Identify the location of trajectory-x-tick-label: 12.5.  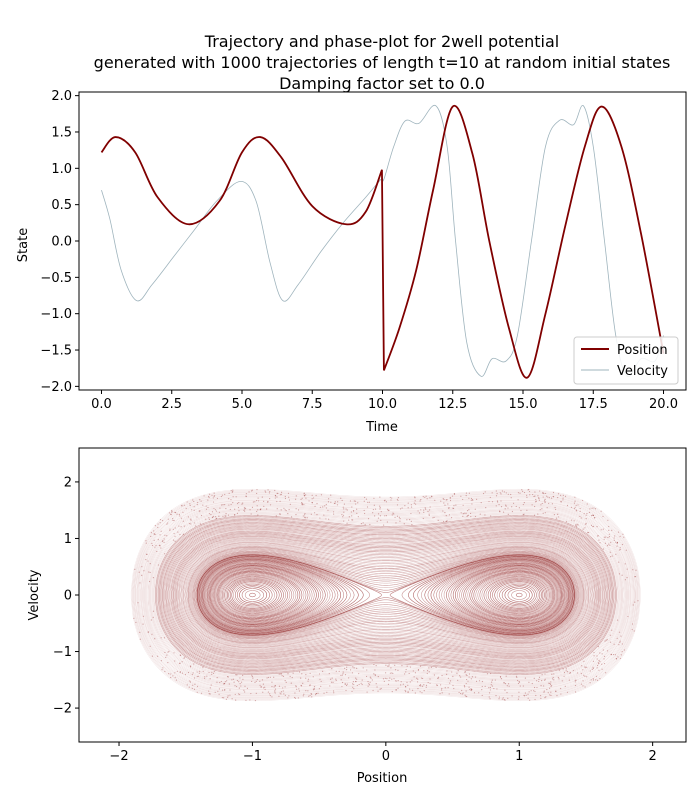
(452, 404).